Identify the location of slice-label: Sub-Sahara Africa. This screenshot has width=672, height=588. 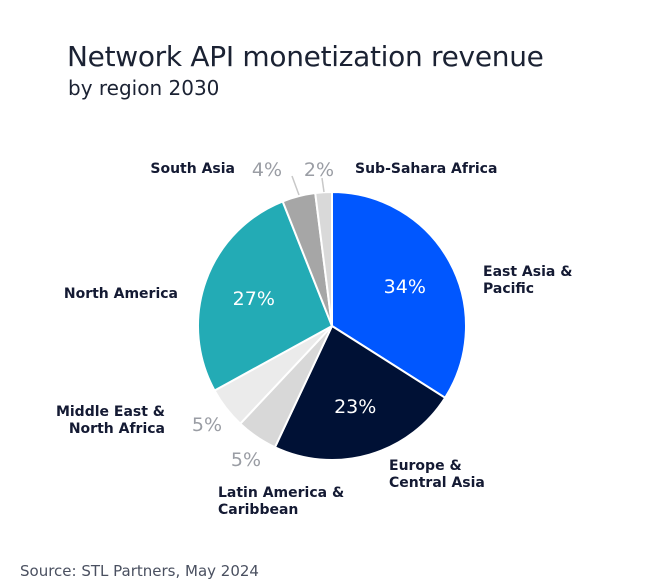
(426, 169).